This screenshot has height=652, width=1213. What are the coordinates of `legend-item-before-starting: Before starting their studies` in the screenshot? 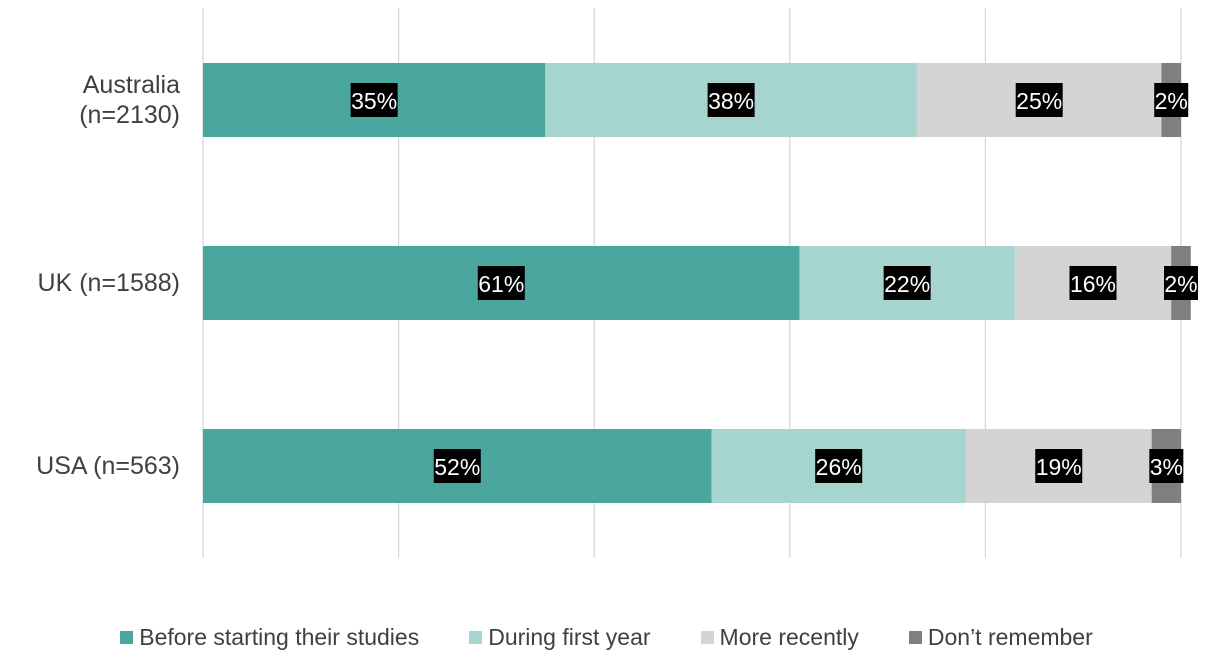 It's located at (269, 637).